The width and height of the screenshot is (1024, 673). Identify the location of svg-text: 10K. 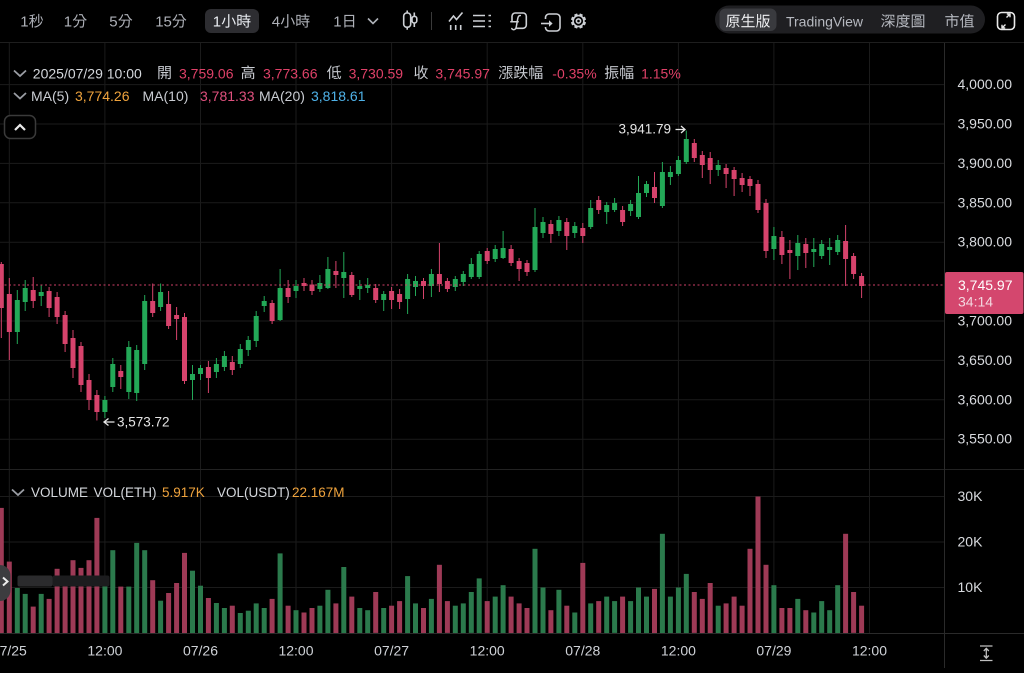
(971, 587).